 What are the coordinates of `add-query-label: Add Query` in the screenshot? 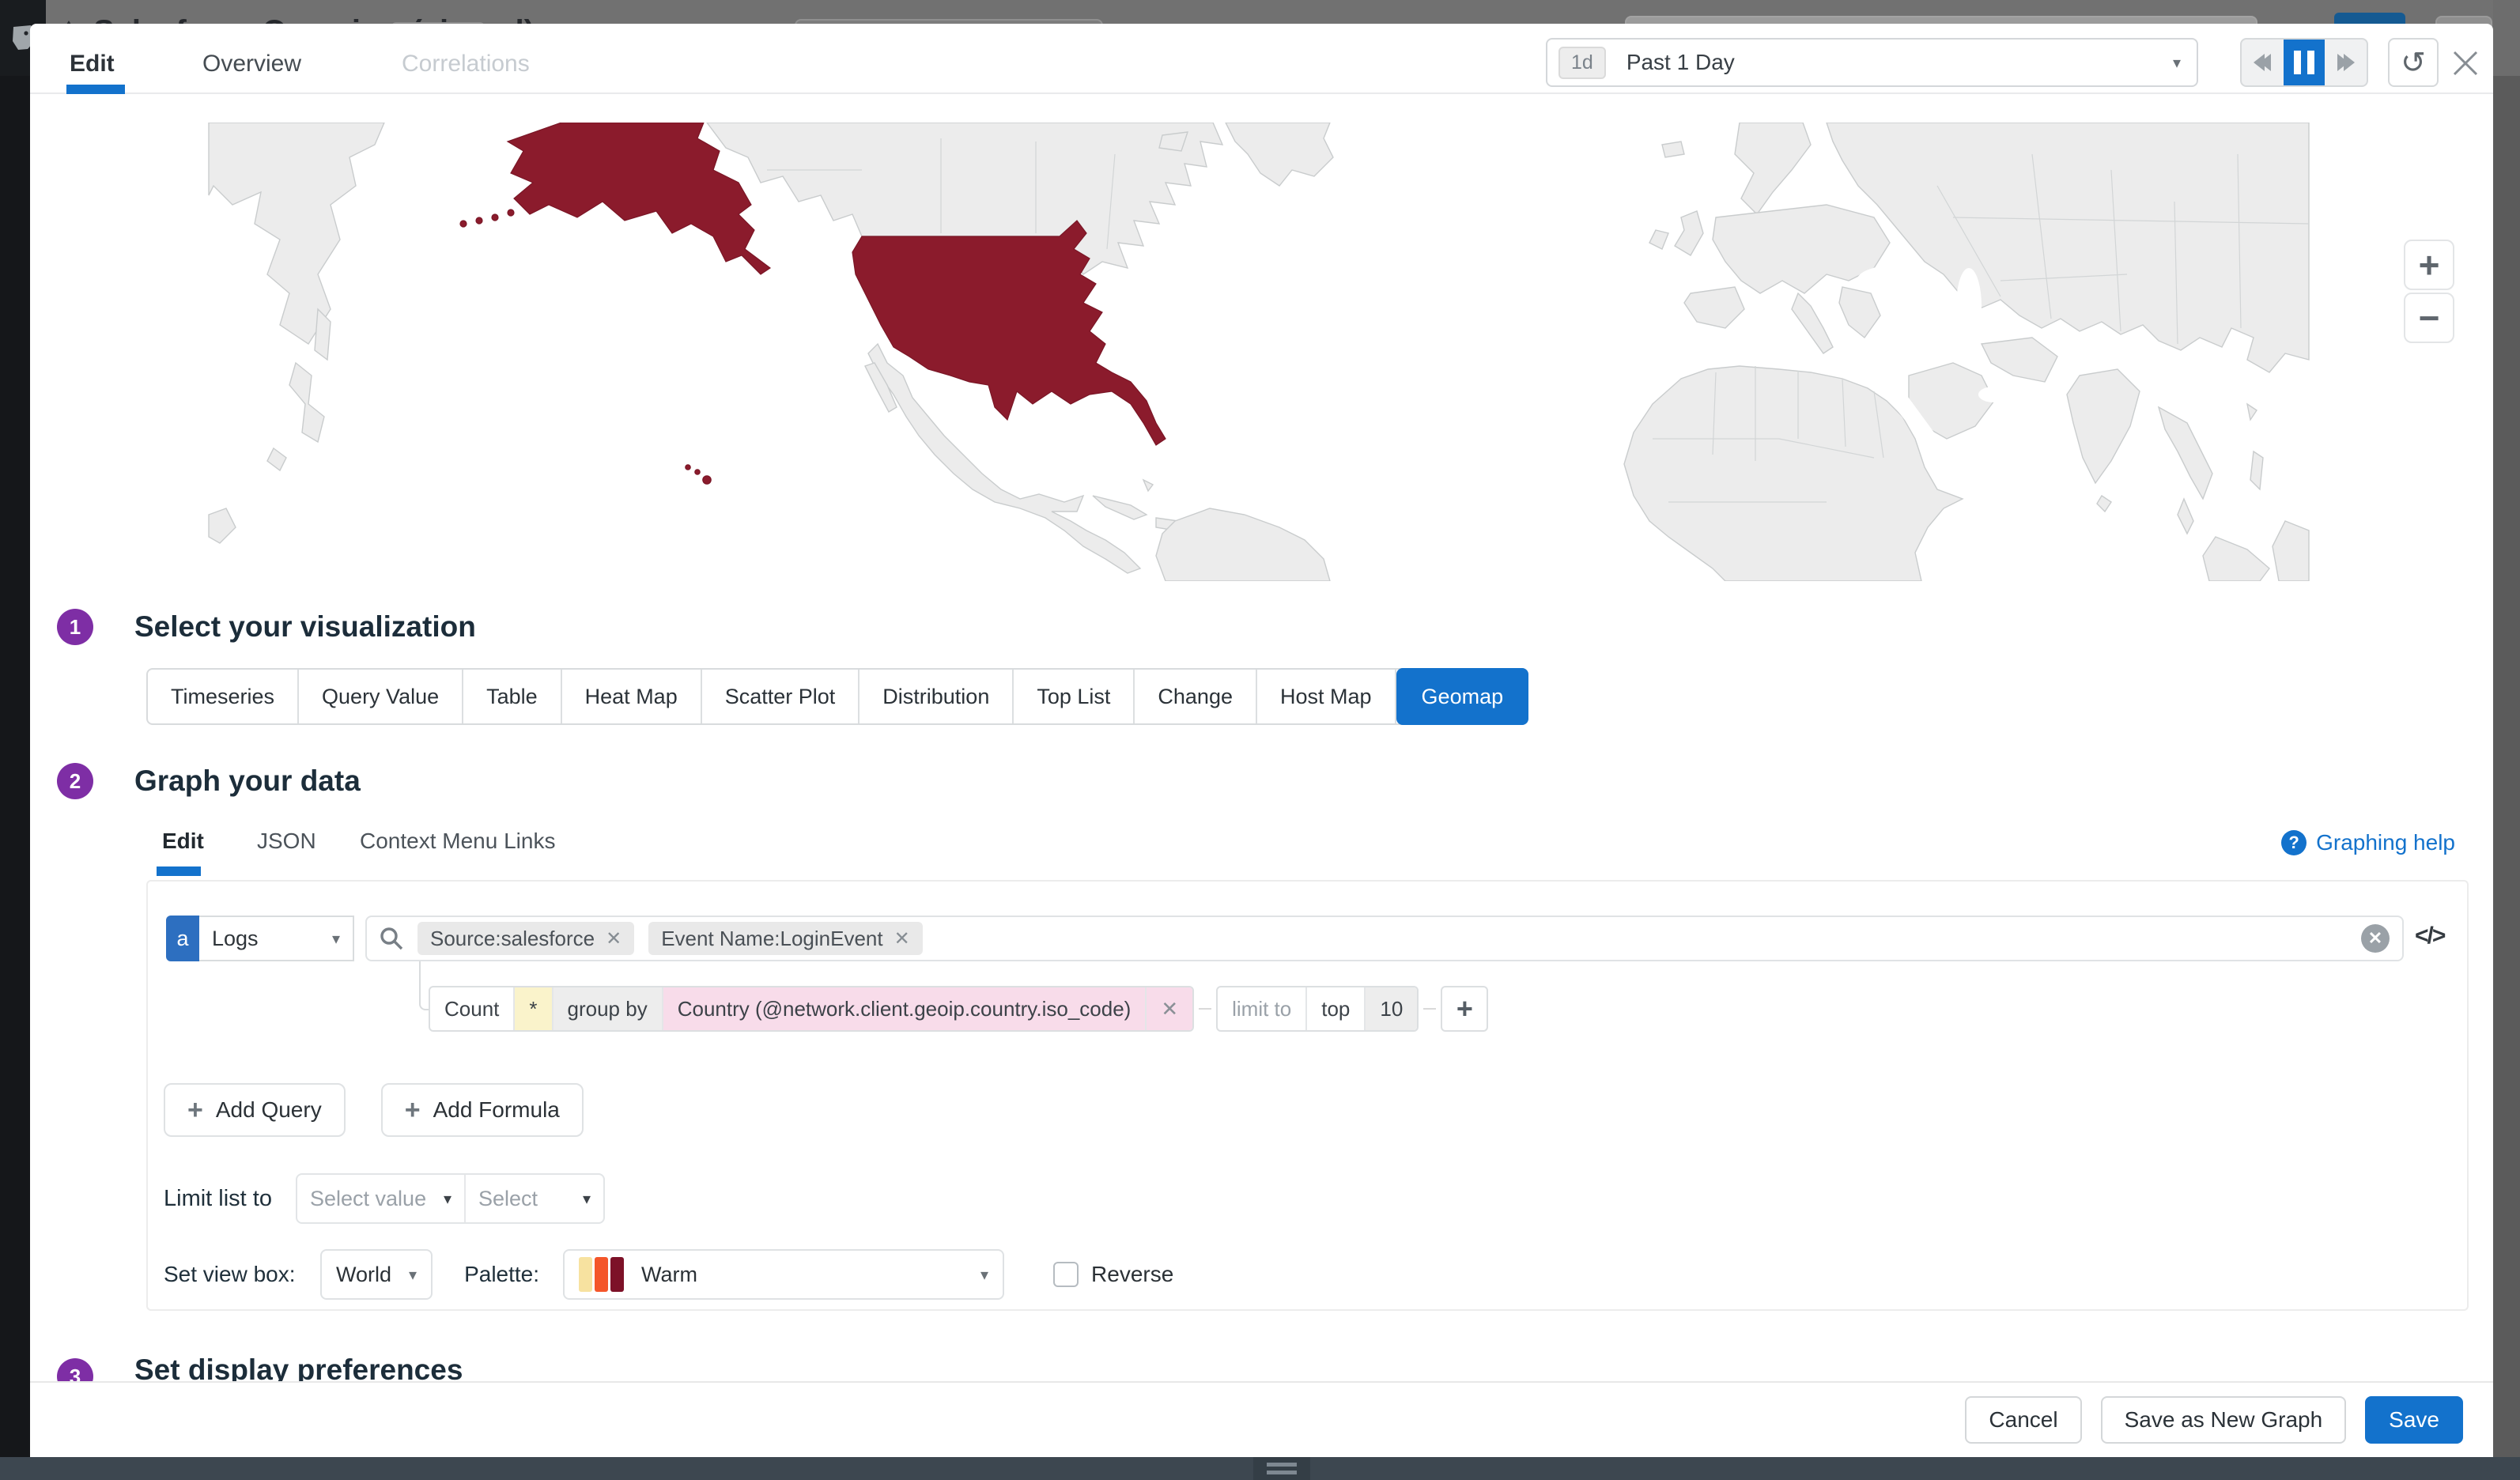 It's located at (268, 1109).